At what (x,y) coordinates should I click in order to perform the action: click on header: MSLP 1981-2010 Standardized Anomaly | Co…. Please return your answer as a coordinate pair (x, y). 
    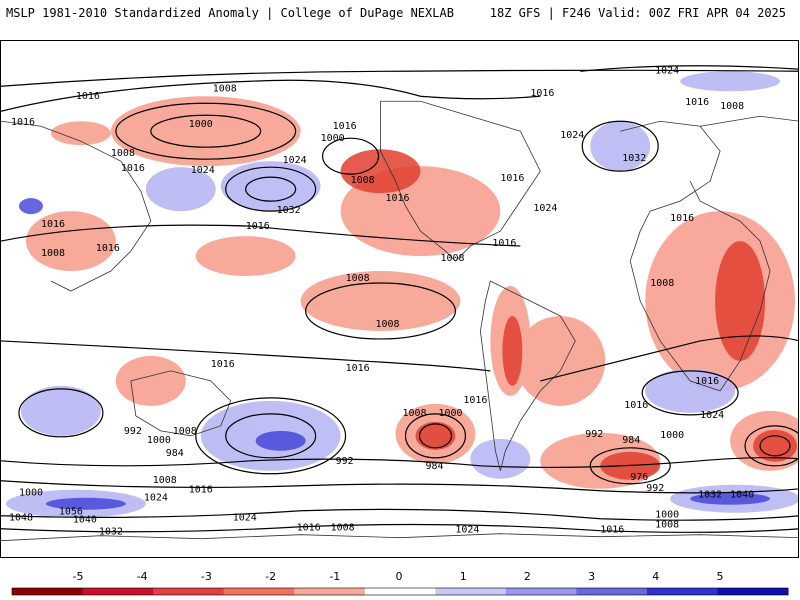
    Looking at the image, I should click on (400, 16).